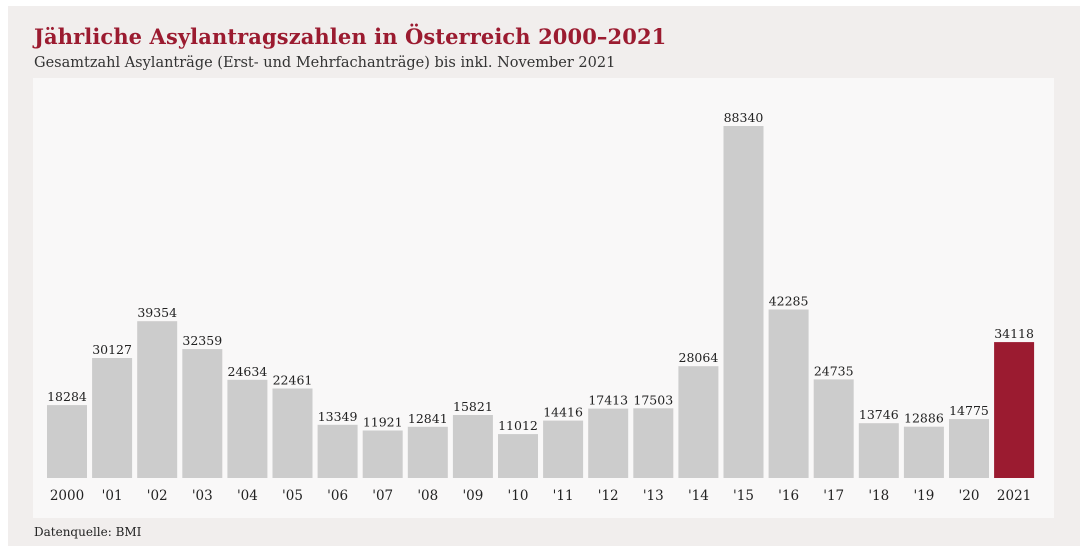 The width and height of the screenshot is (1089, 550). What do you see at coordinates (428, 418) in the screenshot?
I see `value-label-8: 12841` at bounding box center [428, 418].